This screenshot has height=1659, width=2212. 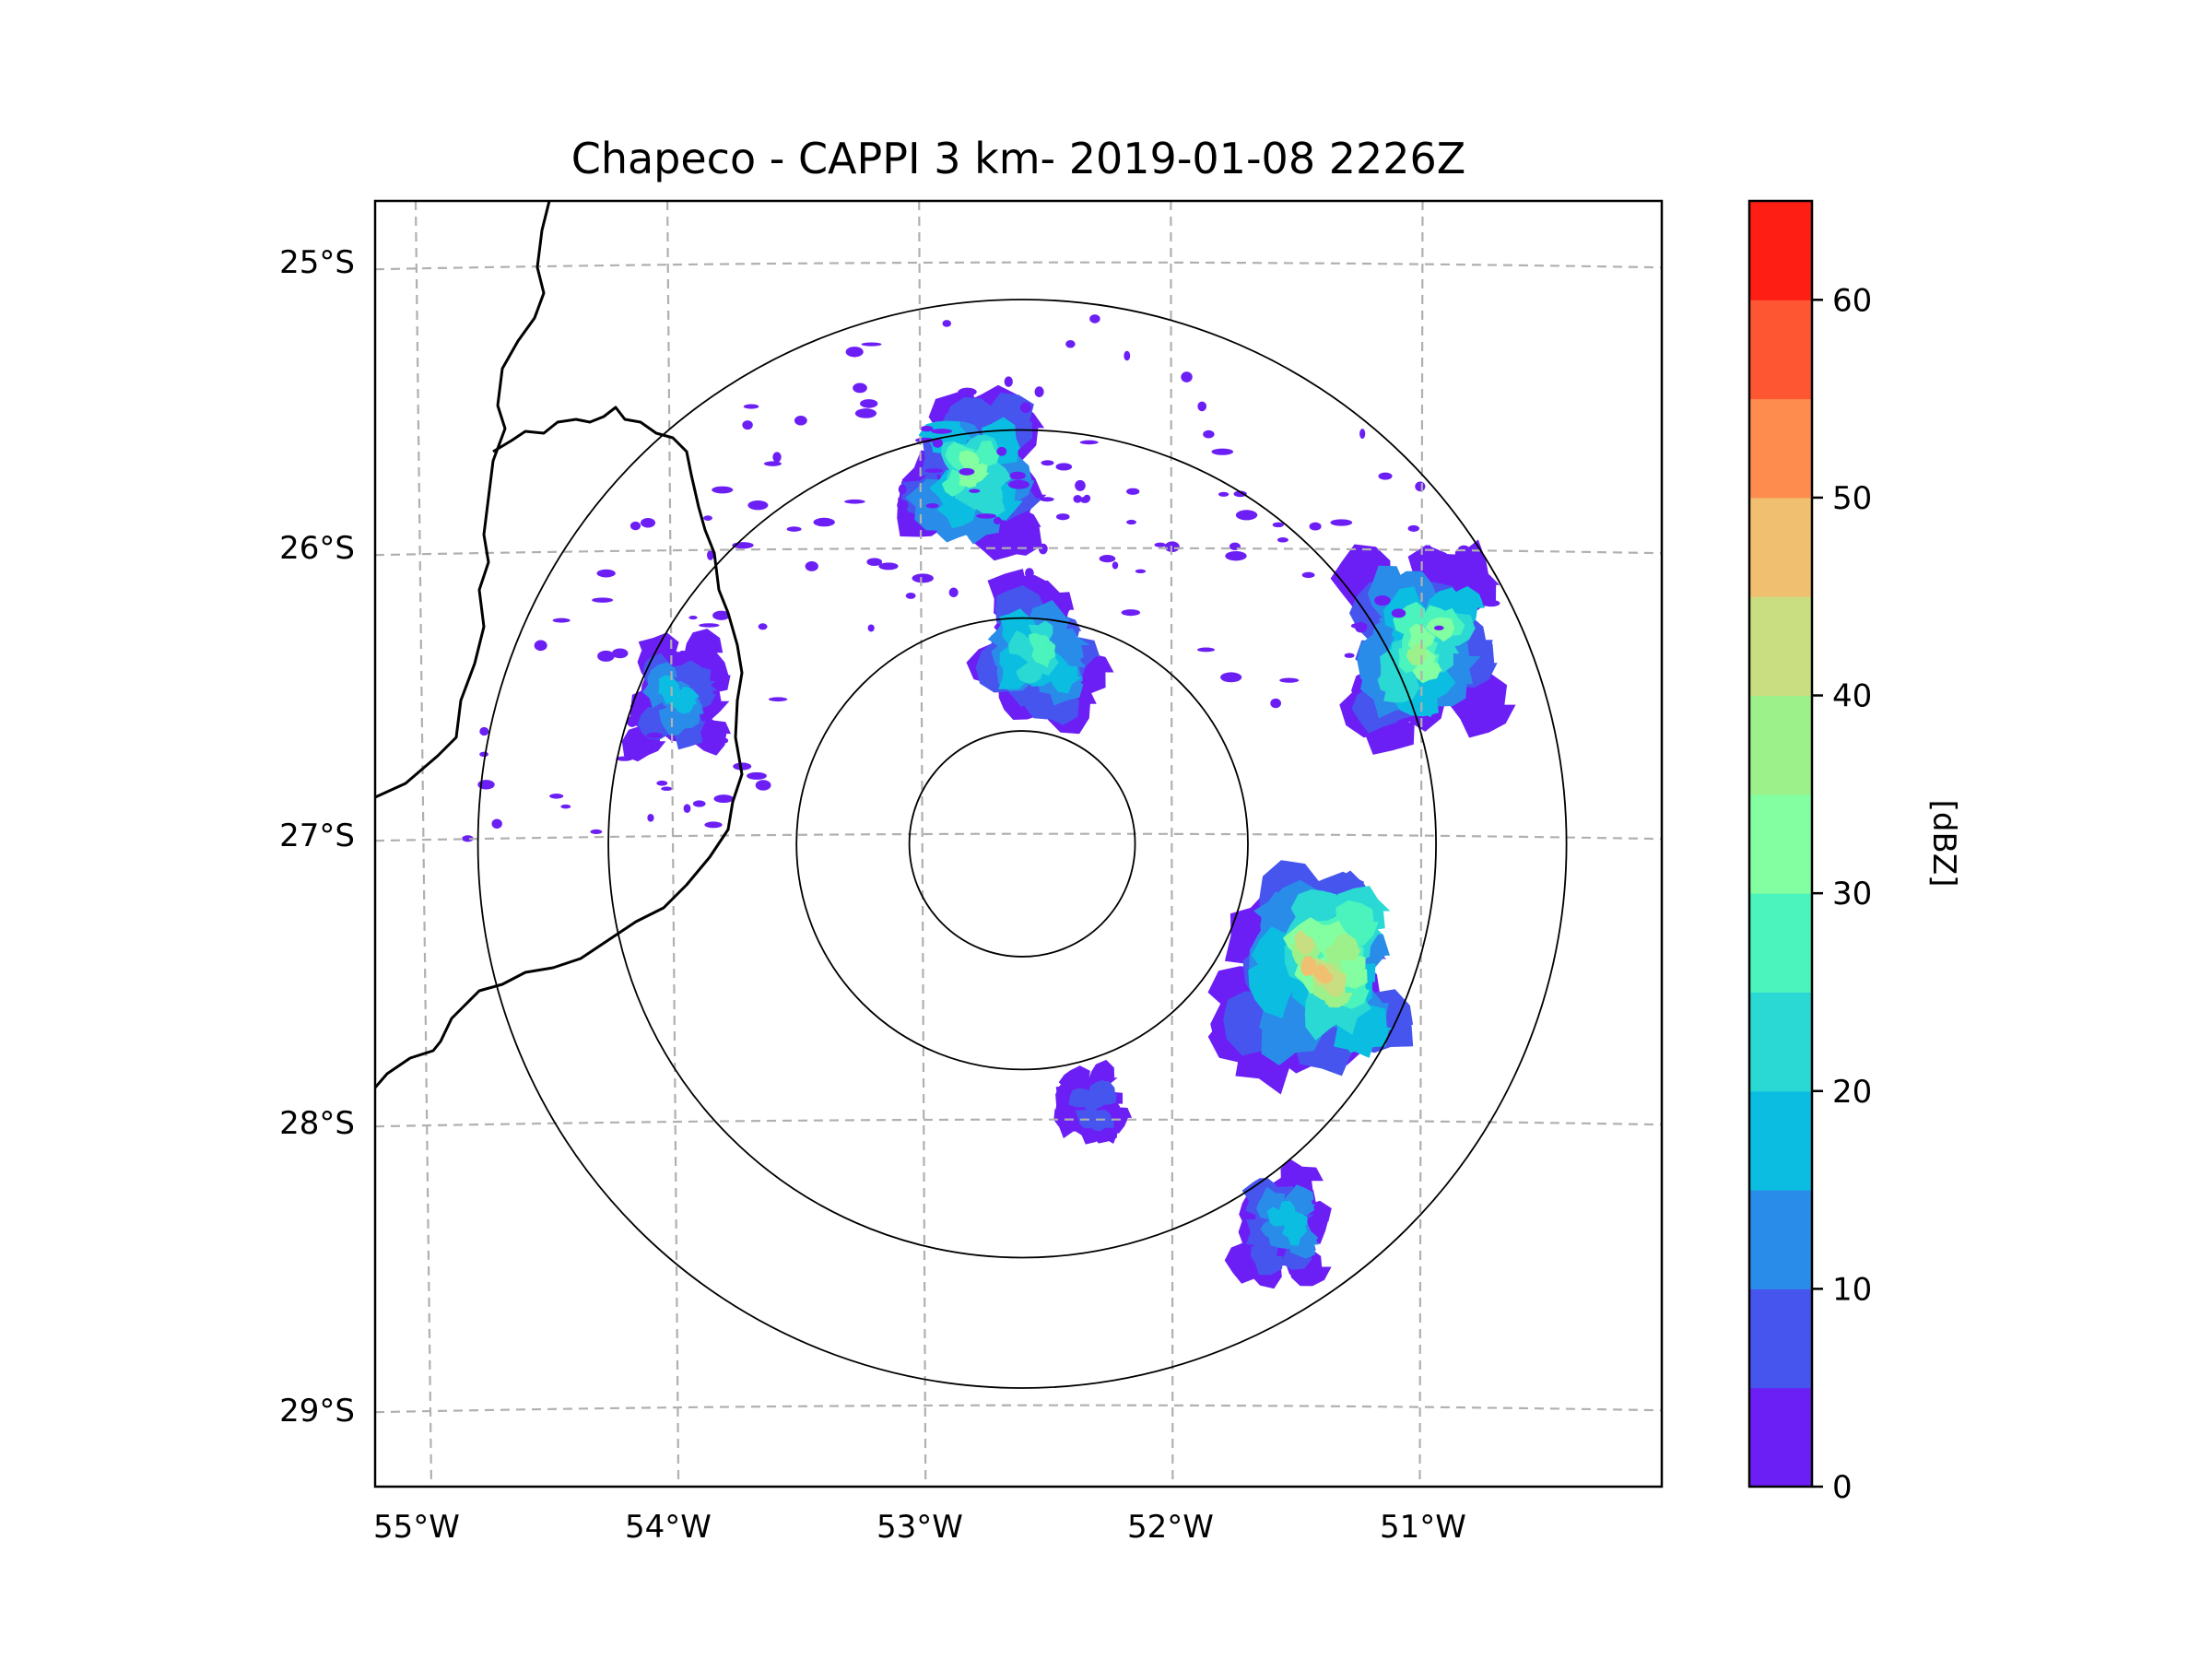 I want to click on colorbar-tick-label: 50, so click(x=1852, y=498).